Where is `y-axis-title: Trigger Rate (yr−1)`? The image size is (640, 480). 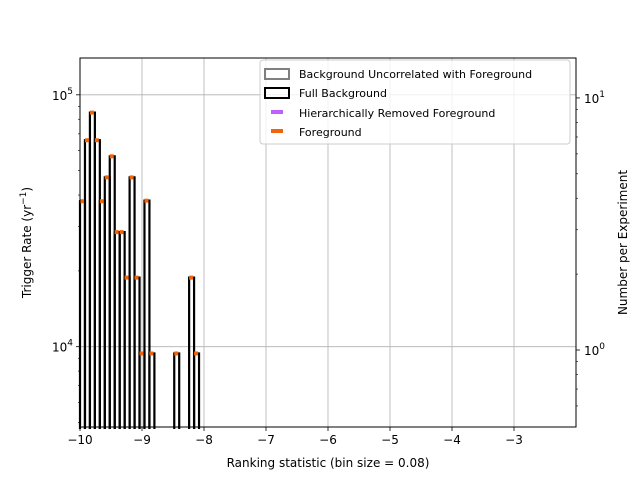
y-axis-title: Trigger Rate (yr−1) is located at coordinates (26, 243).